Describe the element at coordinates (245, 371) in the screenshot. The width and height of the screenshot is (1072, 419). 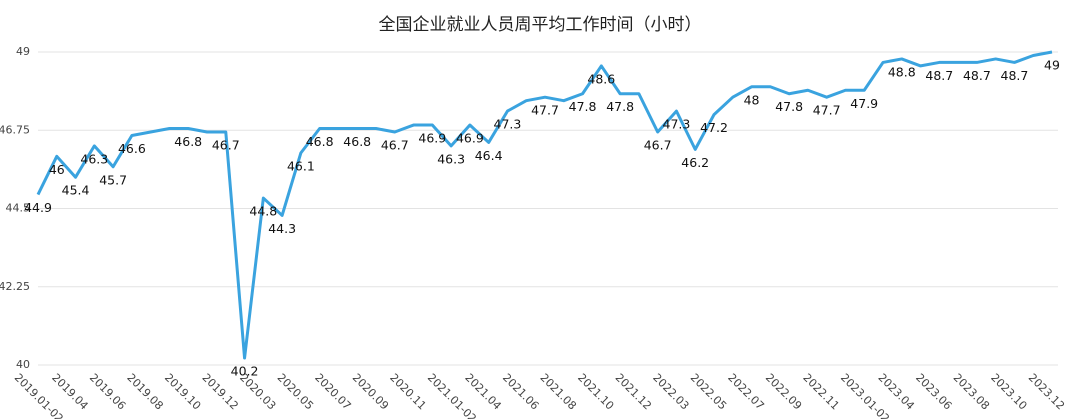
I see `data-label: 40.2` at that location.